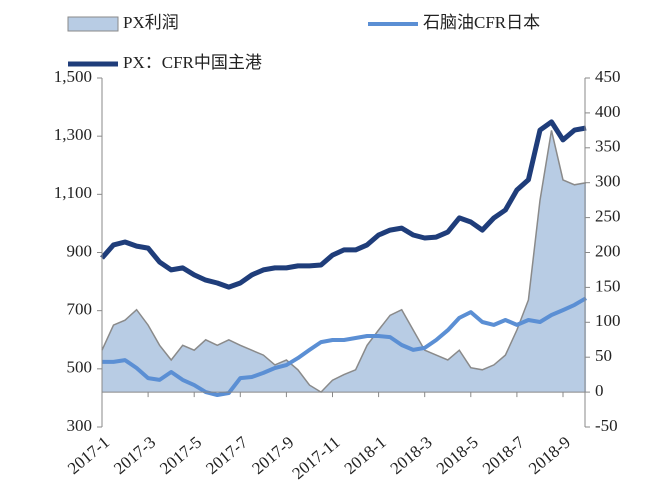 This screenshot has height=503, width=646. I want to click on legend-label: 石脑油CFR日本, so click(481, 22).